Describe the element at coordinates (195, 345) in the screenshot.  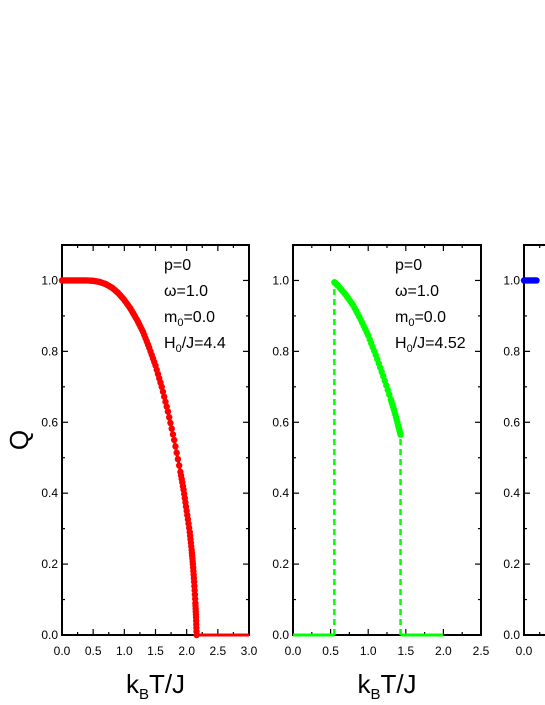
I see `annotation-line: H0/J=4.4` at that location.